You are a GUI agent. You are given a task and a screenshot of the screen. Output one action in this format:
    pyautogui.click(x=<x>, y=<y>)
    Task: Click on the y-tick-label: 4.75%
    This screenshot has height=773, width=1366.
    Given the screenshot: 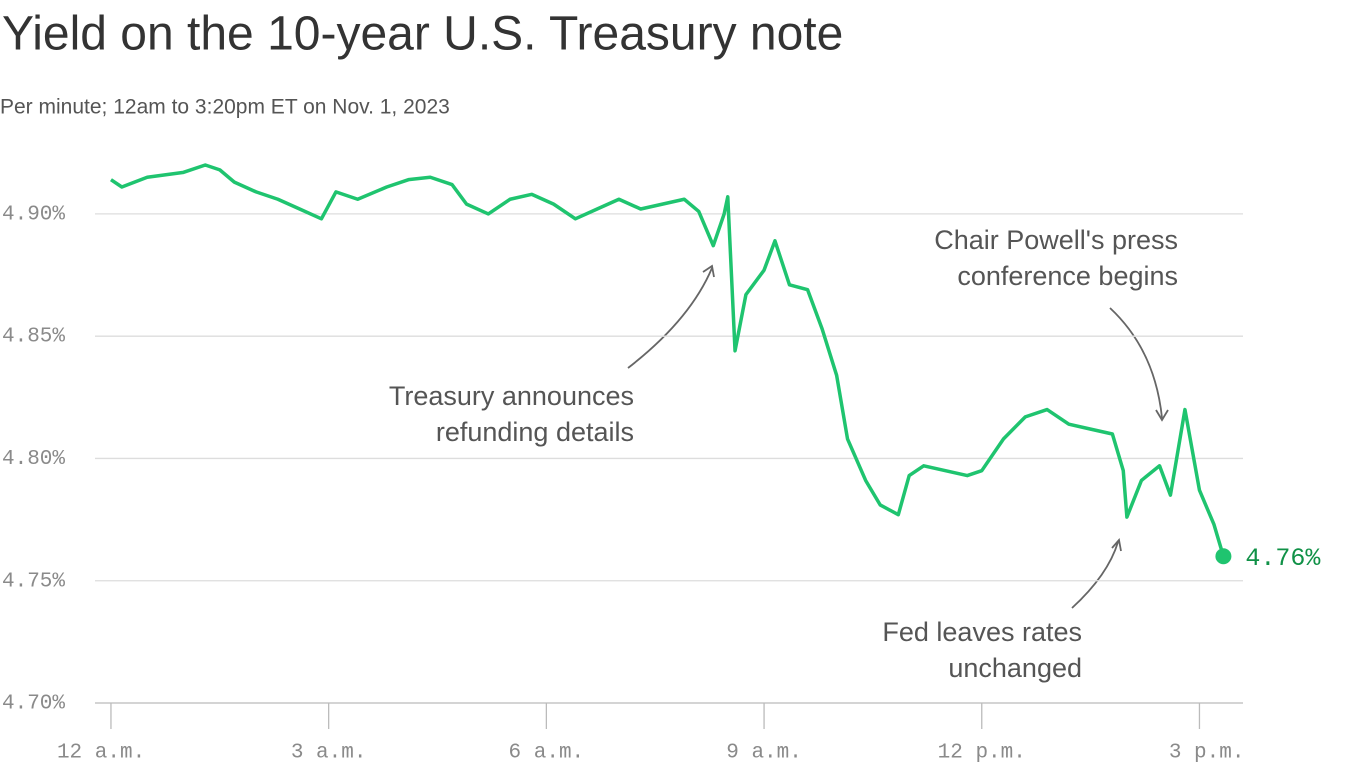 What is the action you would take?
    pyautogui.click(x=33, y=581)
    